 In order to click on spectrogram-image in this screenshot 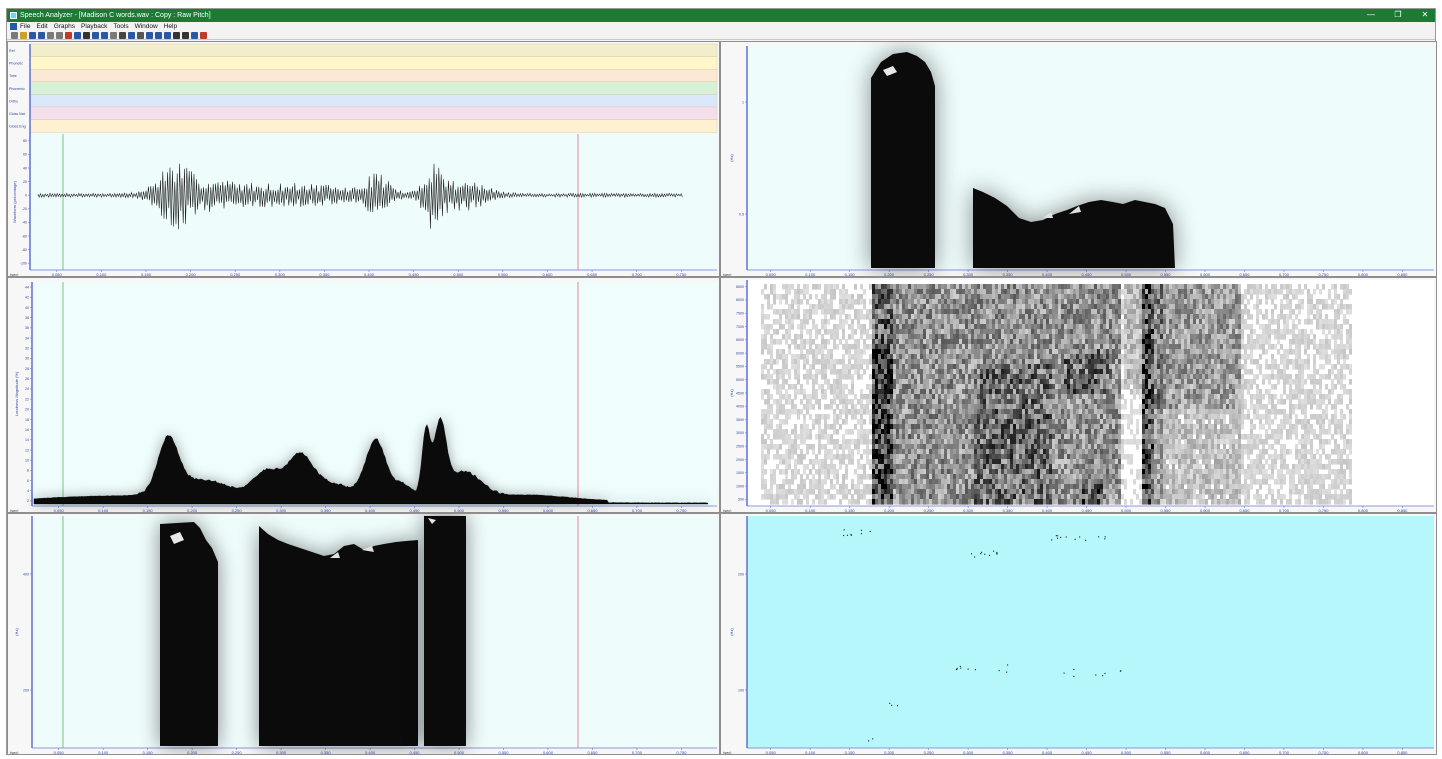, I will do `click(1056, 394)`.